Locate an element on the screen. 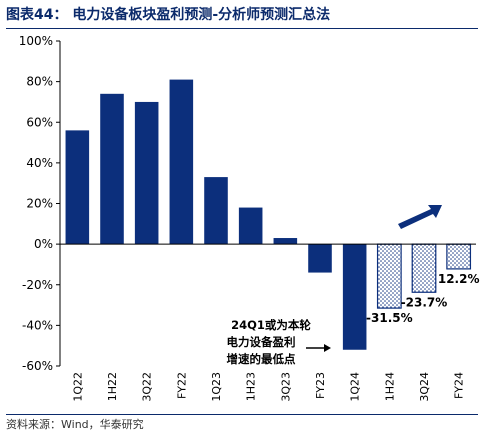  x-tick-label: FY22 is located at coordinates (181, 385).